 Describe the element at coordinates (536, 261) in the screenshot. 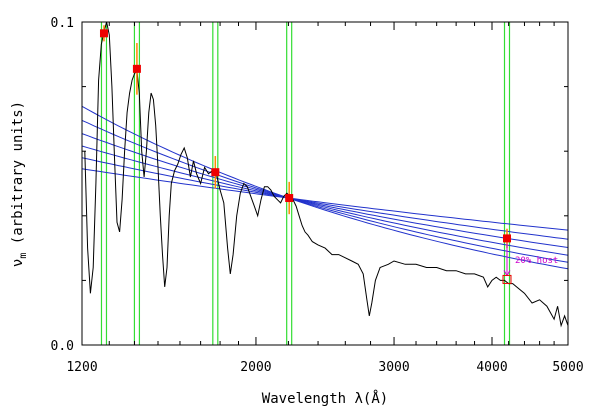

I see `host-annotation: 20% host` at that location.